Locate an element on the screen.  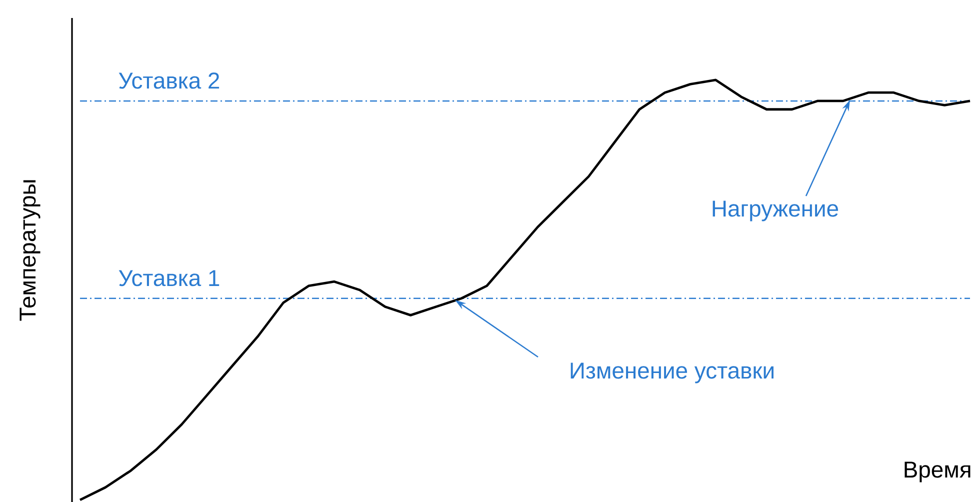
annotation: Нагружение is located at coordinates (775, 211).